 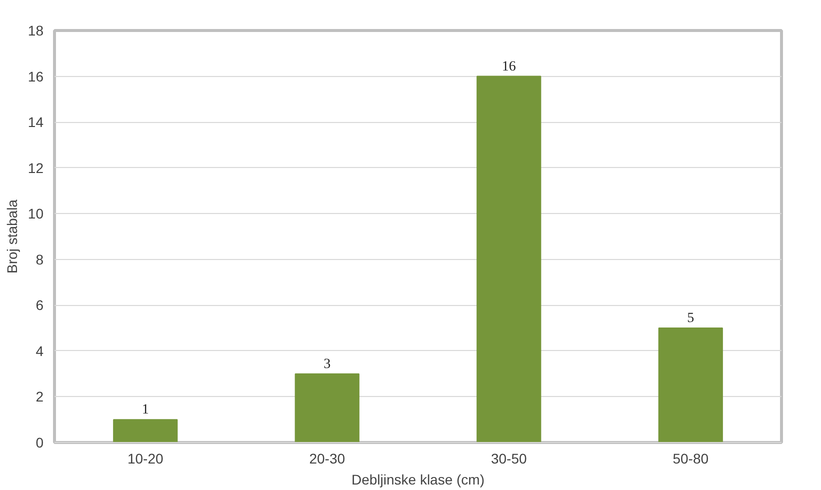 What do you see at coordinates (508, 458) in the screenshot?
I see `x-tick-label: 30-50` at bounding box center [508, 458].